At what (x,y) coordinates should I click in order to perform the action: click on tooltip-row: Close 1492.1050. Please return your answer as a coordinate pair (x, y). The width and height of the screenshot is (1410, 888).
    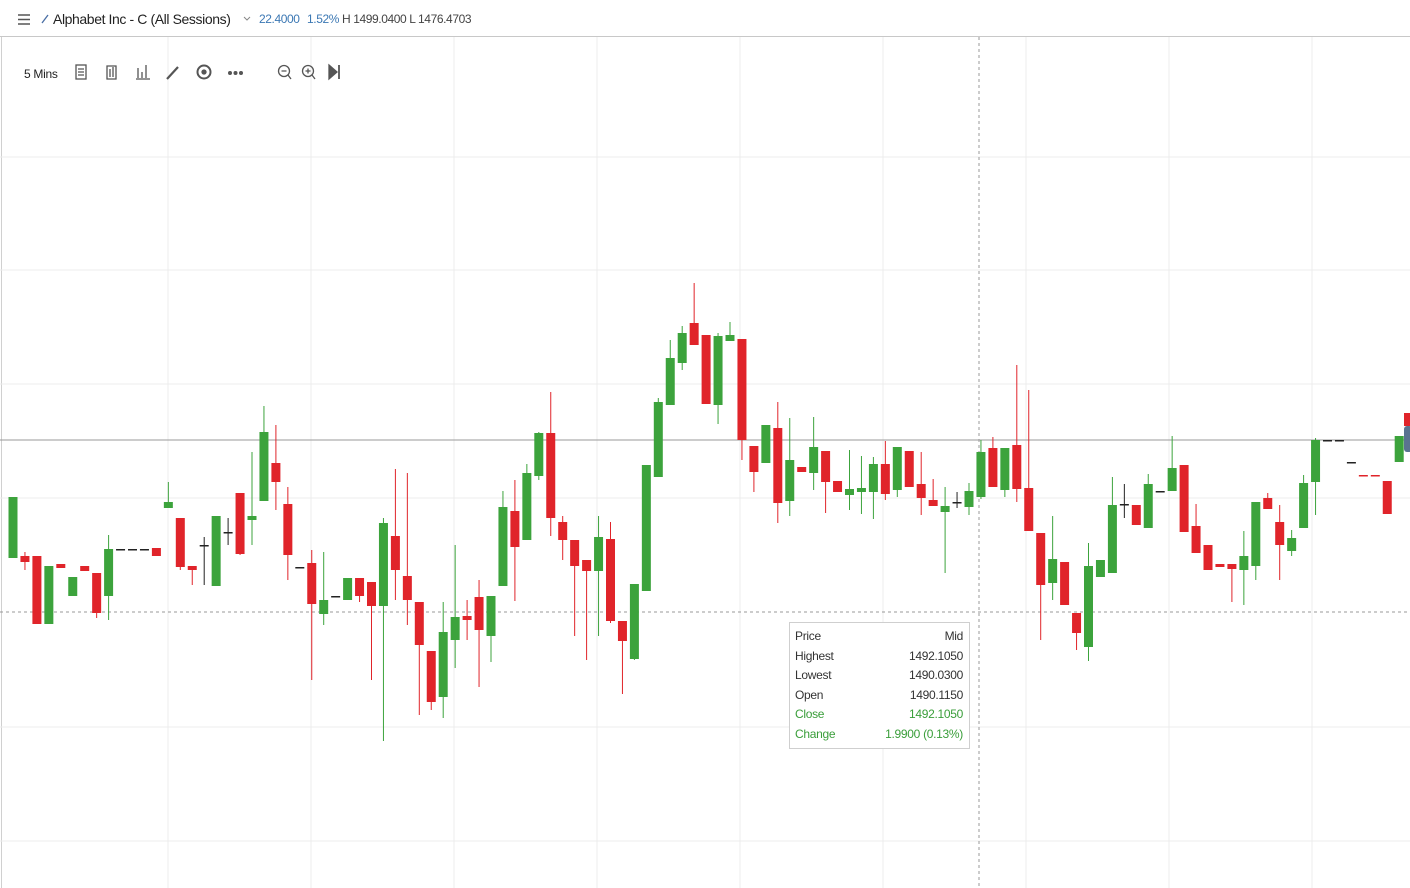
    Looking at the image, I should click on (879, 717).